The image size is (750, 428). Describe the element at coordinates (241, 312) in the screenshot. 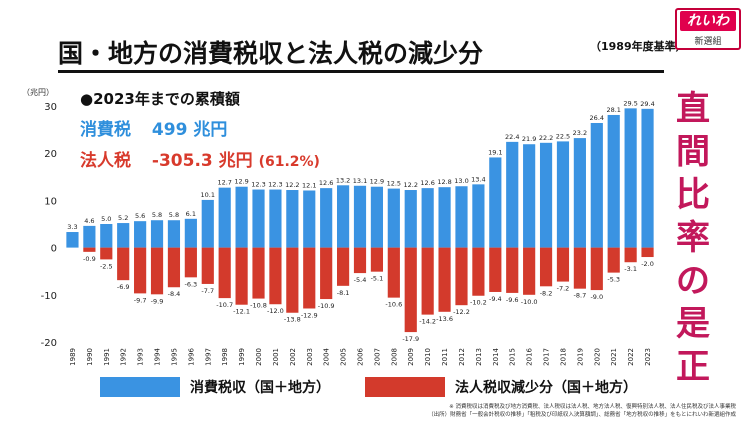

I see `corporate-data-label: -12.1` at that location.